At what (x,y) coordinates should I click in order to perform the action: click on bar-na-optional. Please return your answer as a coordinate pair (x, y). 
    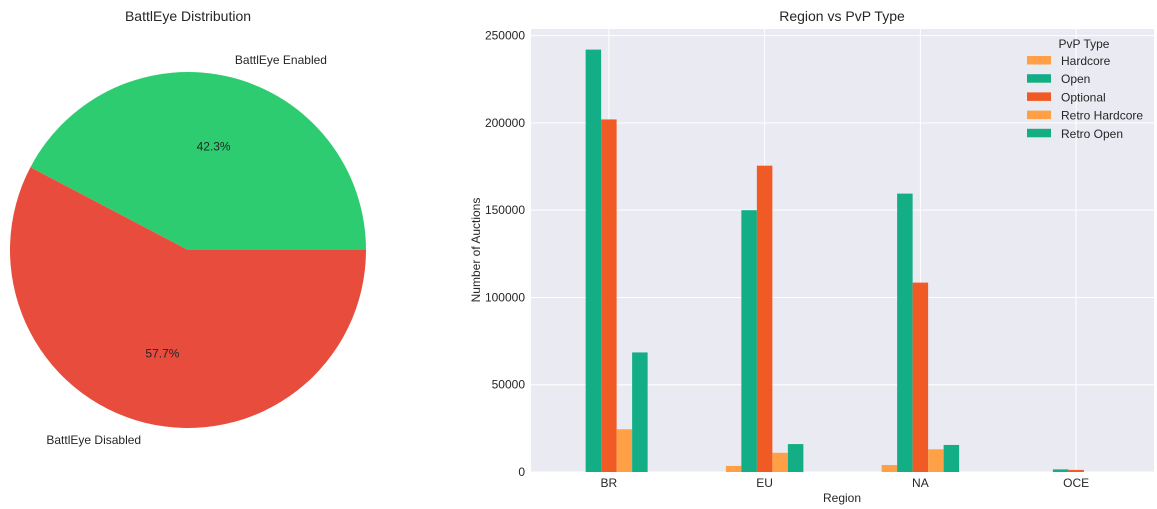
    Looking at the image, I should click on (920, 377).